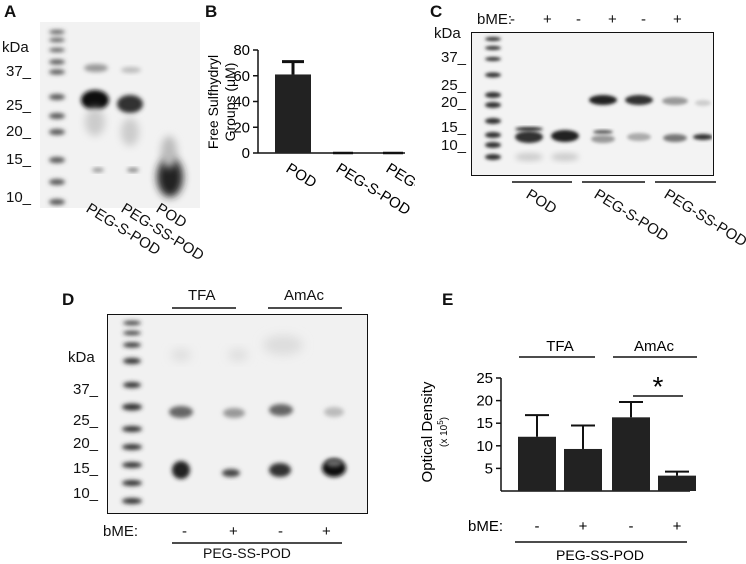 This screenshot has height=564, width=746. Describe the element at coordinates (213, 102) in the screenshot. I see `panel-b-y-label-1: Free Sulfhydryl` at that location.